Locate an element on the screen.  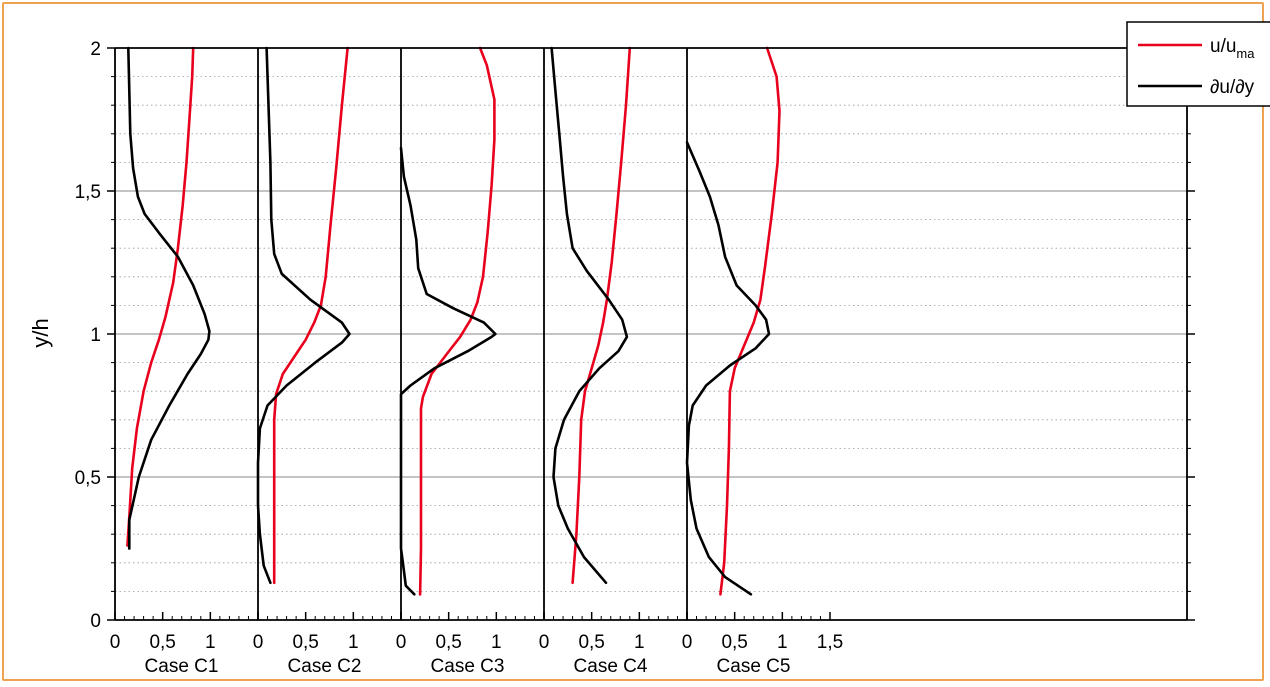
y-tick-label: 1 is located at coordinates (95, 335).